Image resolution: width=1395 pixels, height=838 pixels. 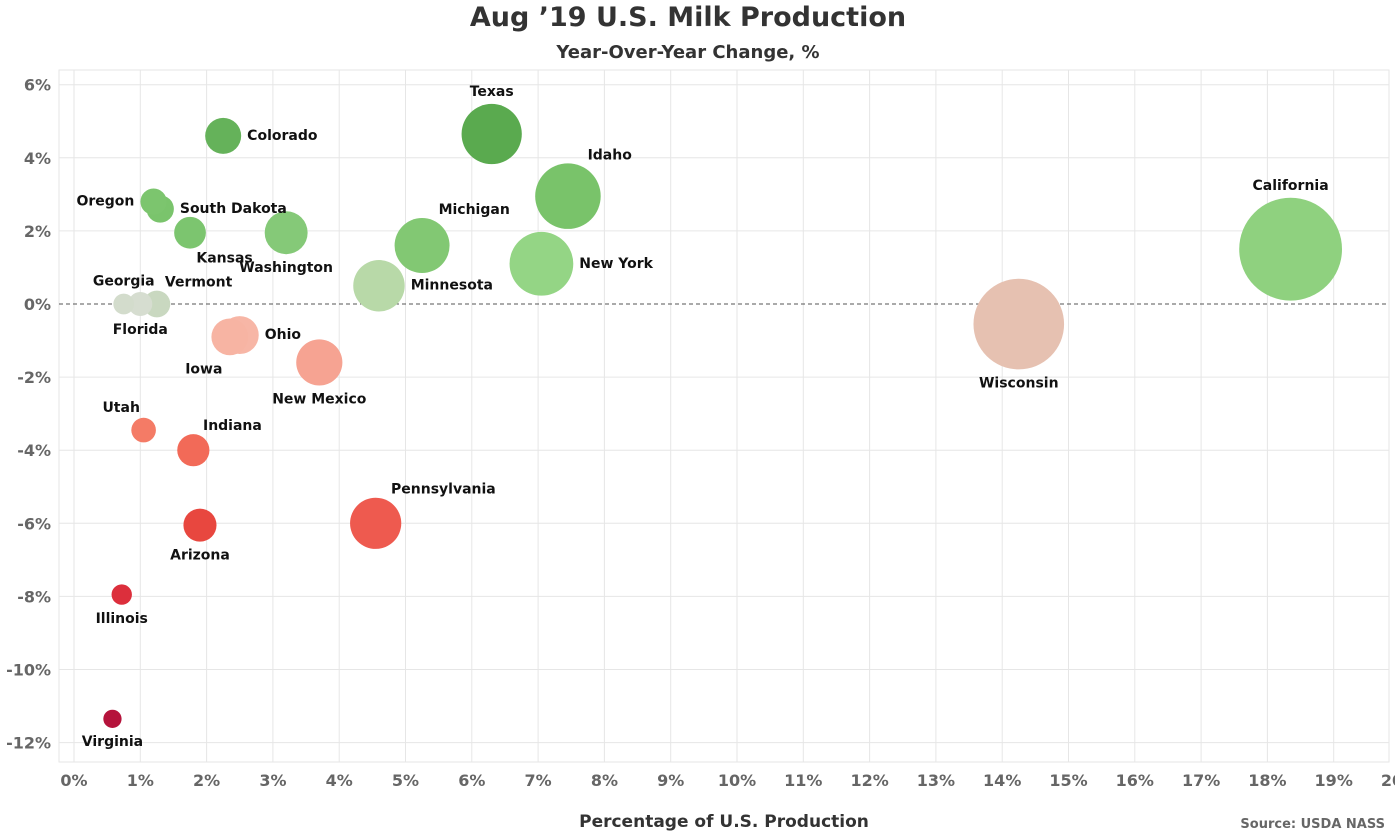 What do you see at coordinates (283, 335) in the screenshot?
I see `label-ohio: Ohio` at bounding box center [283, 335].